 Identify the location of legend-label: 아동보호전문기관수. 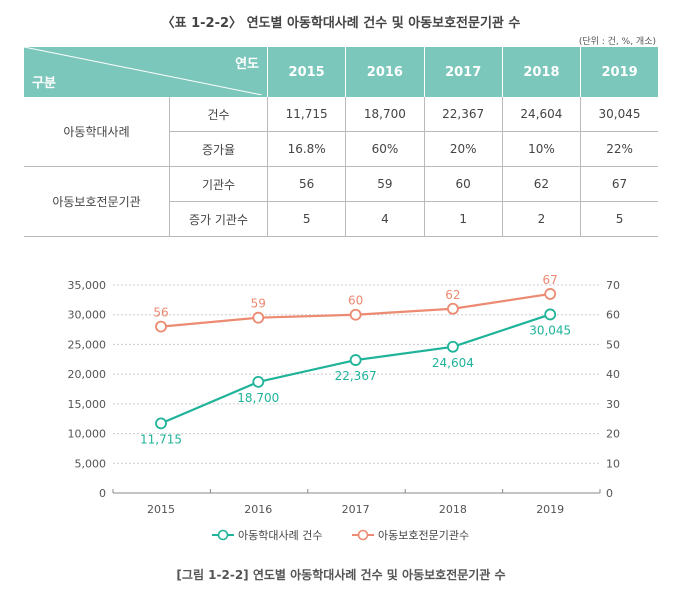
(423, 535).